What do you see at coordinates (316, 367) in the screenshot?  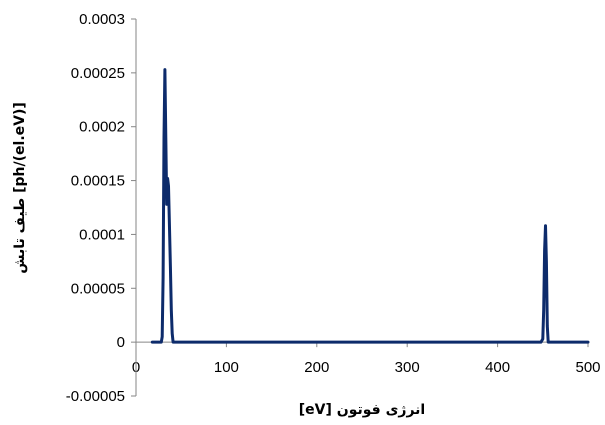 I see `x-tick-label: 200` at bounding box center [316, 367].